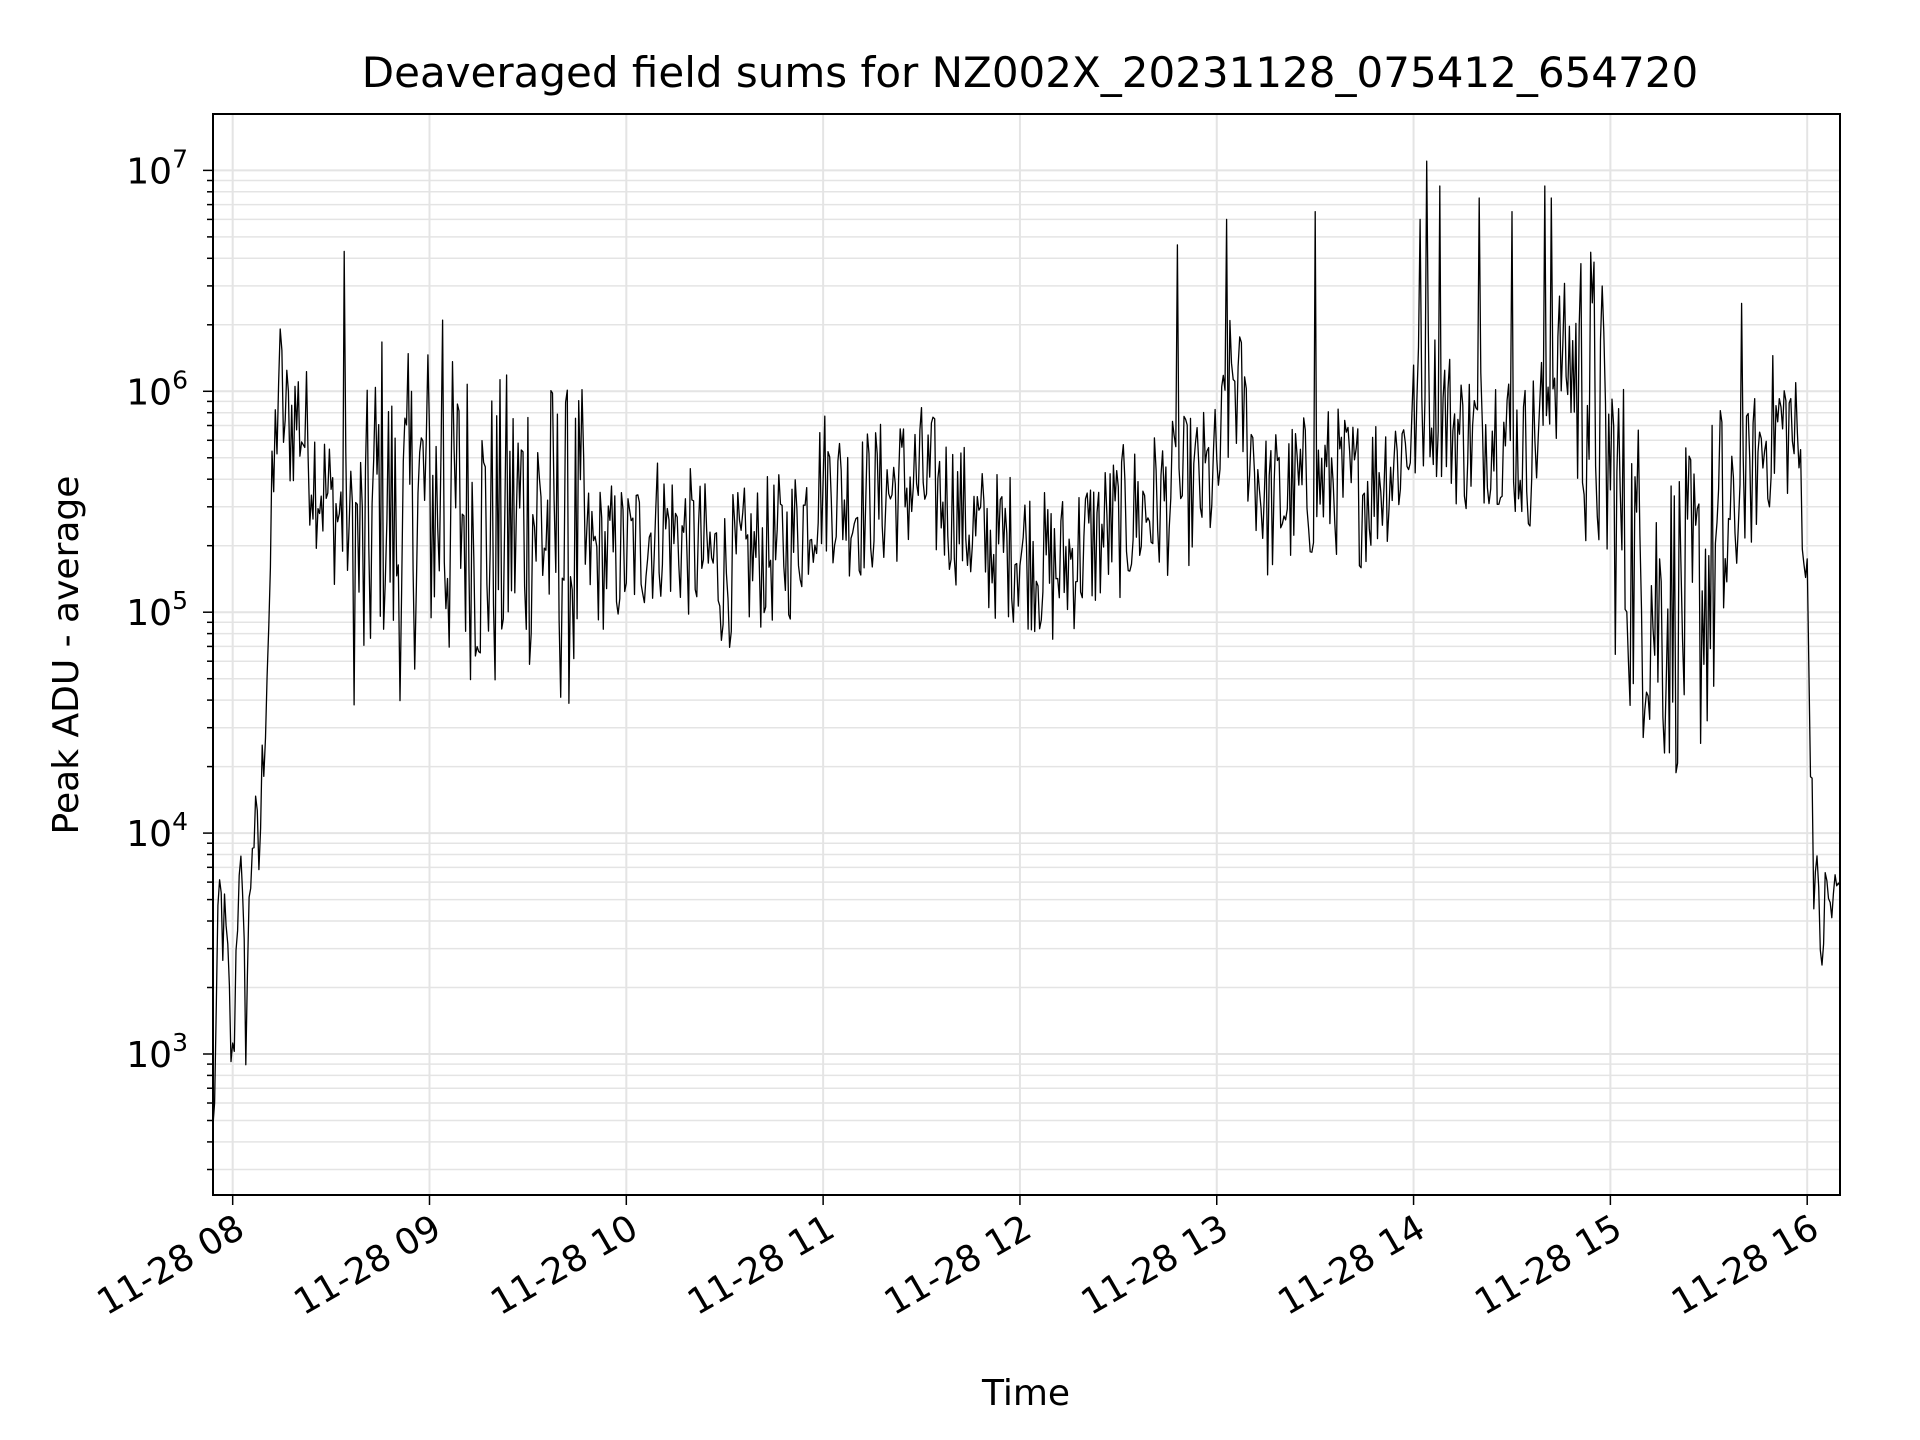 The width and height of the screenshot is (1920, 1440). I want to click on y-tick-exponent: 4, so click(180, 821).